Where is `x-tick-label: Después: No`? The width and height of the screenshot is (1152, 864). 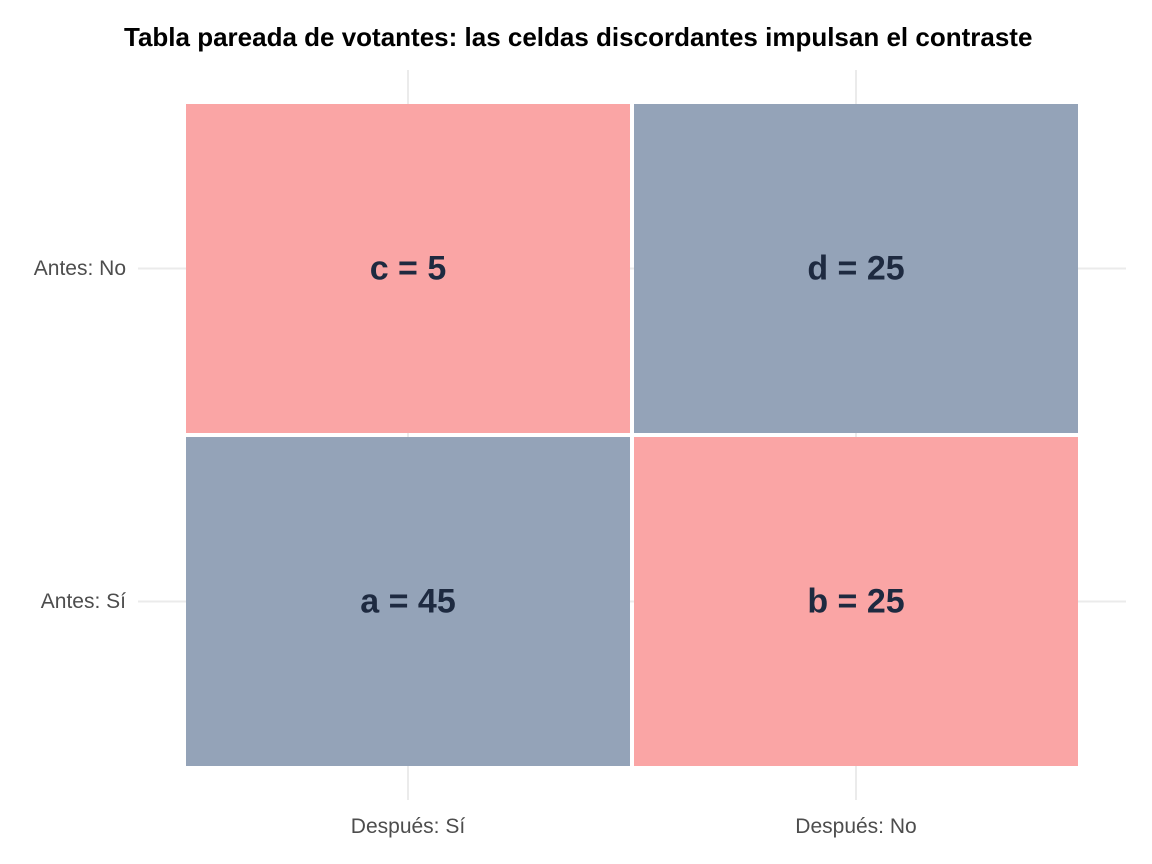 x-tick-label: Después: No is located at coordinates (855, 826).